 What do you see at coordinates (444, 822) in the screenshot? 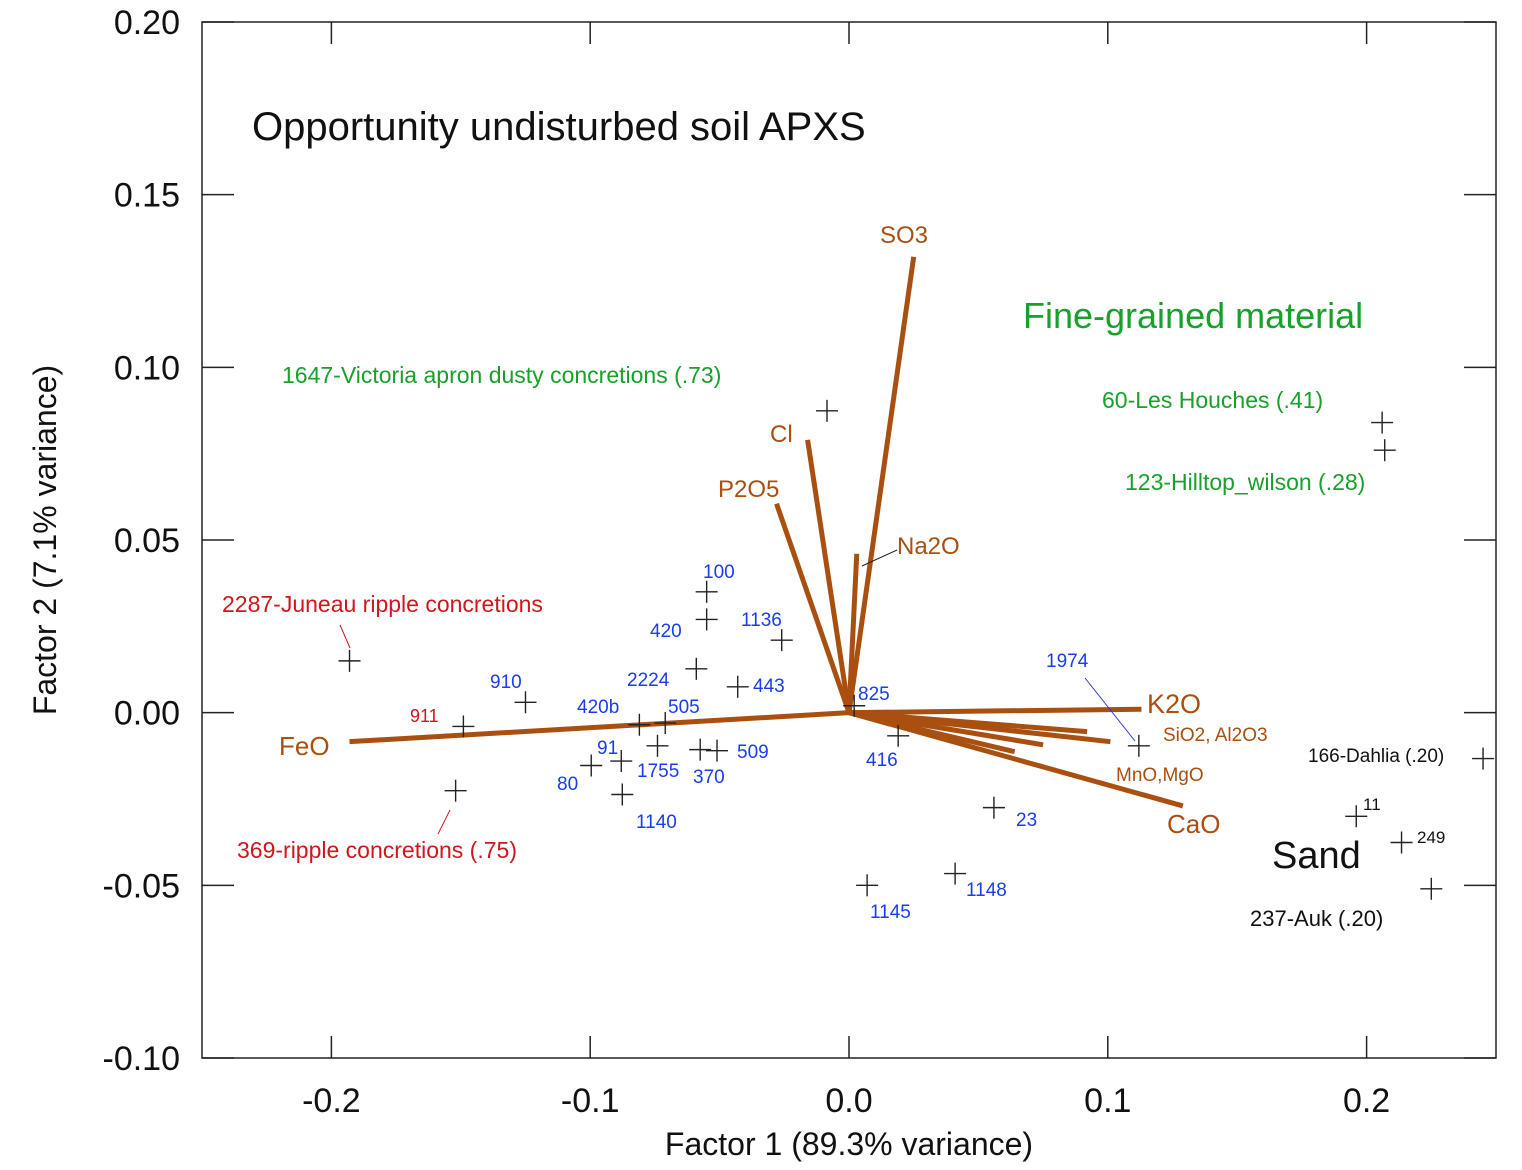
I see `ripple-leader-line` at bounding box center [444, 822].